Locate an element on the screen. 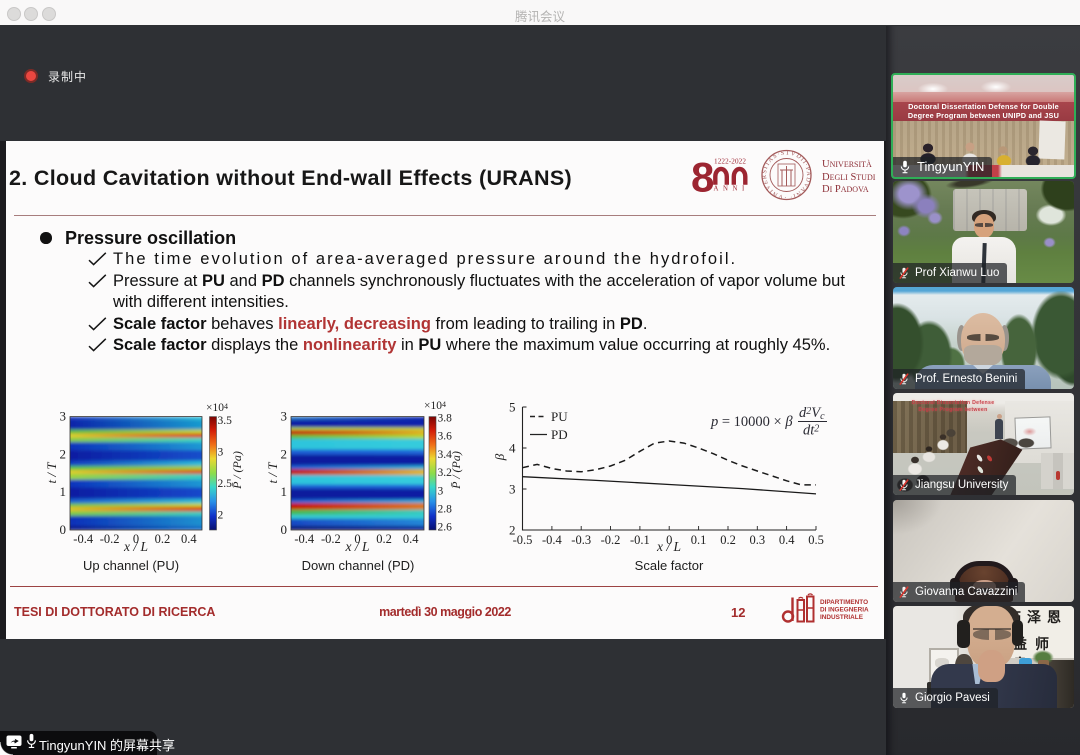 This screenshot has height=755, width=1080. svg-text: DIPARTIMENTO is located at coordinates (844, 602).